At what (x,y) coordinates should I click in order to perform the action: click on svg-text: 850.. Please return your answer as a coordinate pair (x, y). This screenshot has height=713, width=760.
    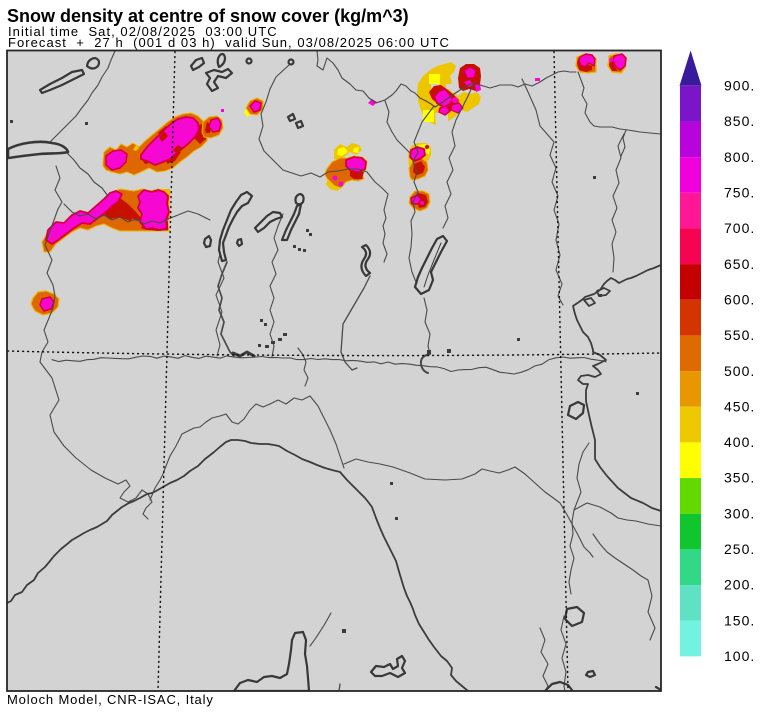
    Looking at the image, I should click on (739, 121).